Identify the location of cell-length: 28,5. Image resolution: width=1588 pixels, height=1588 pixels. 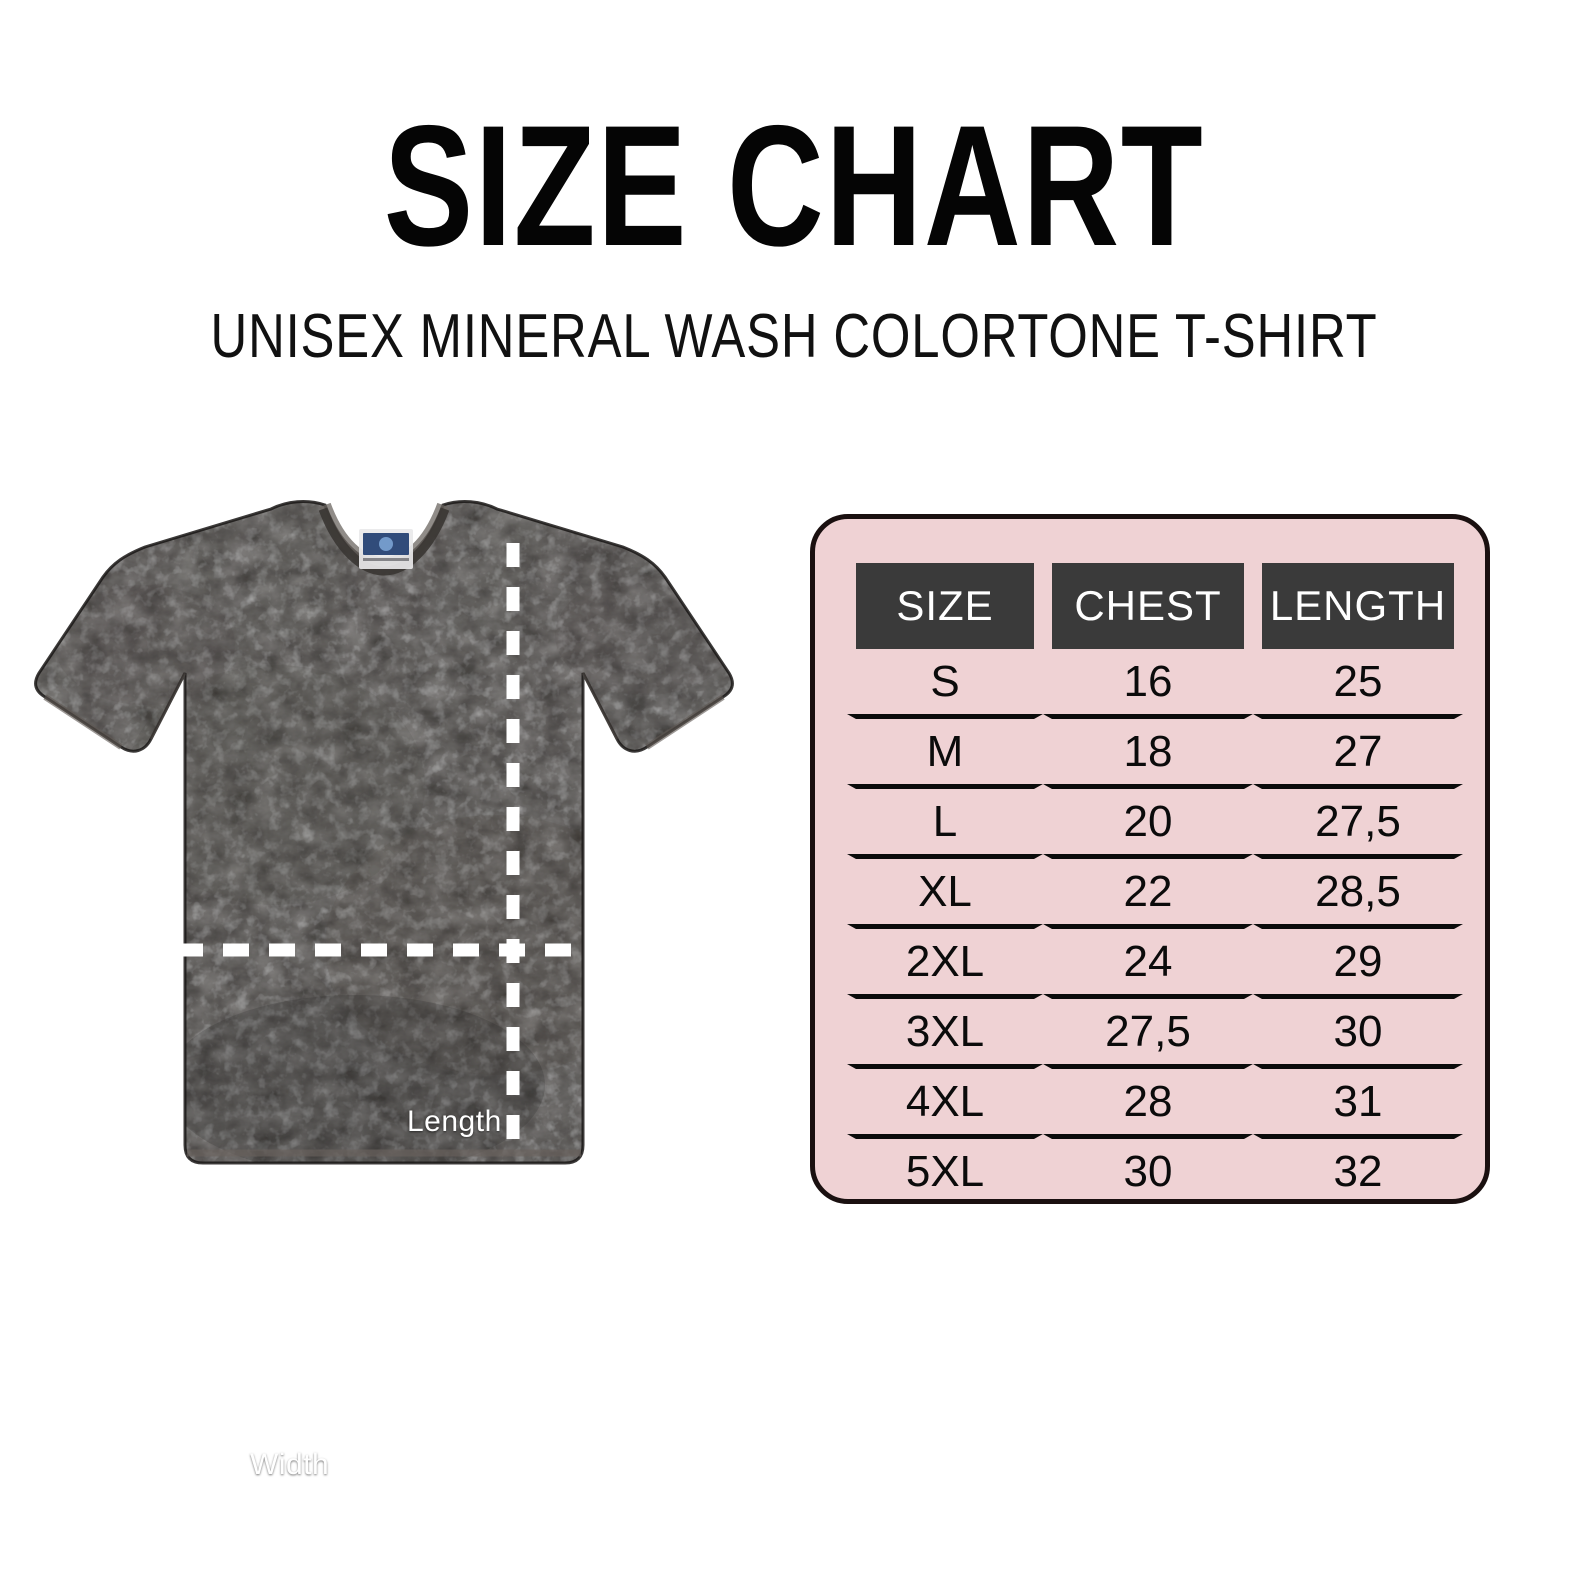
(1358, 889).